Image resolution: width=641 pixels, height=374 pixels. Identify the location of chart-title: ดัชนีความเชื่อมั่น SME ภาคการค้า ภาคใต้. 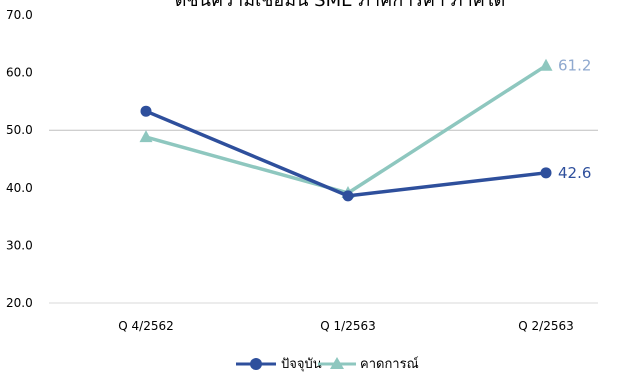
(340, 5).